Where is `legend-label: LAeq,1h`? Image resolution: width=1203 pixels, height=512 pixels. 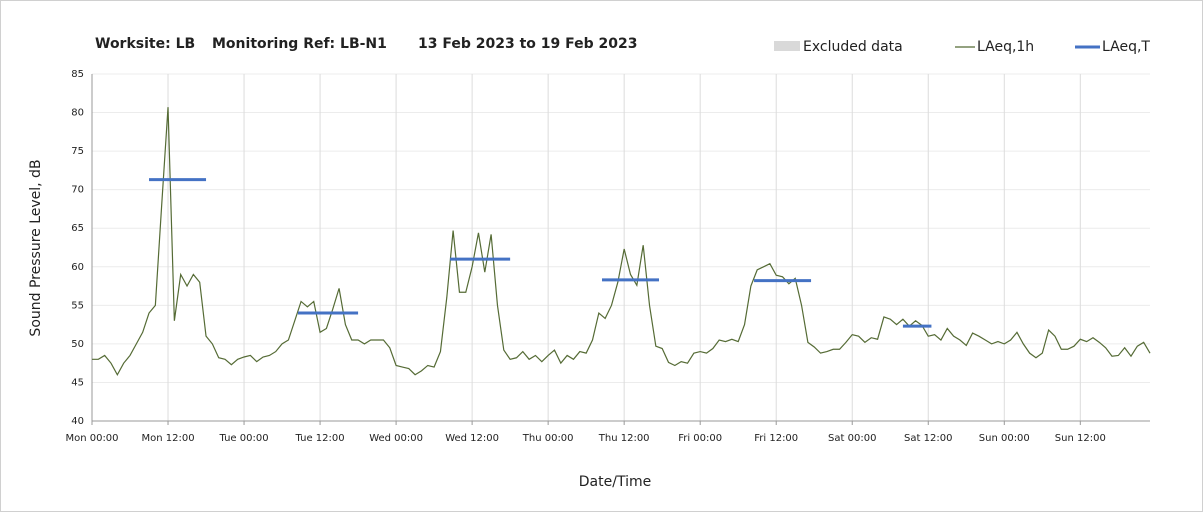
legend-label: LAeq,1h is located at coordinates (1005, 47).